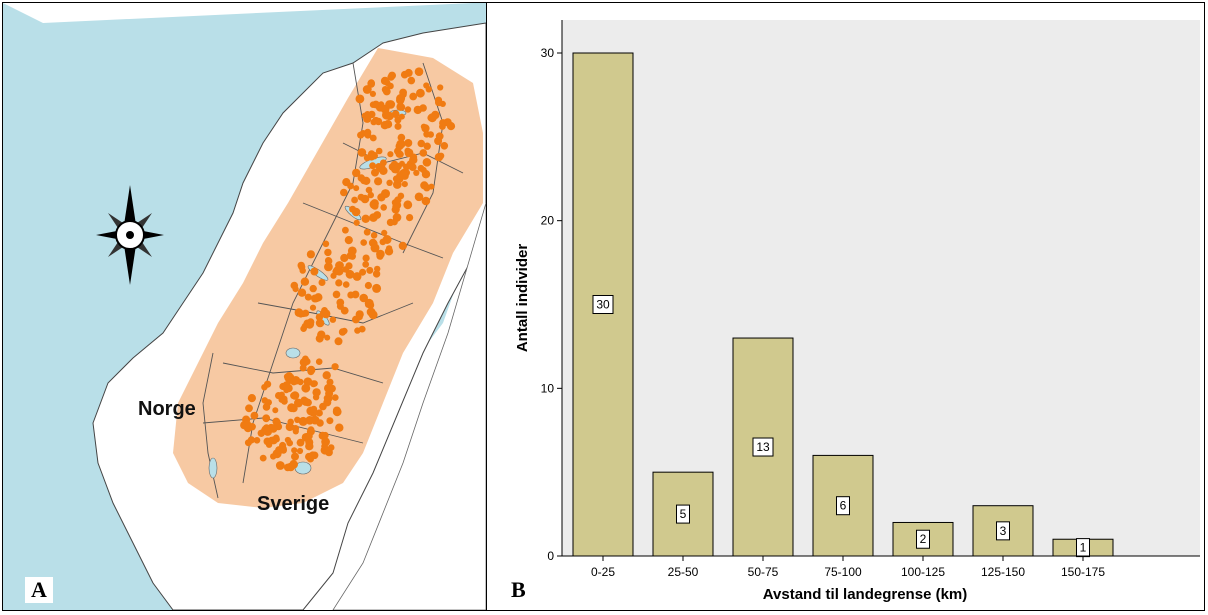 Image resolution: width=1208 pixels, height=615 pixels. What do you see at coordinates (548, 388) in the screenshot?
I see `y-tick-label: 10` at bounding box center [548, 388].